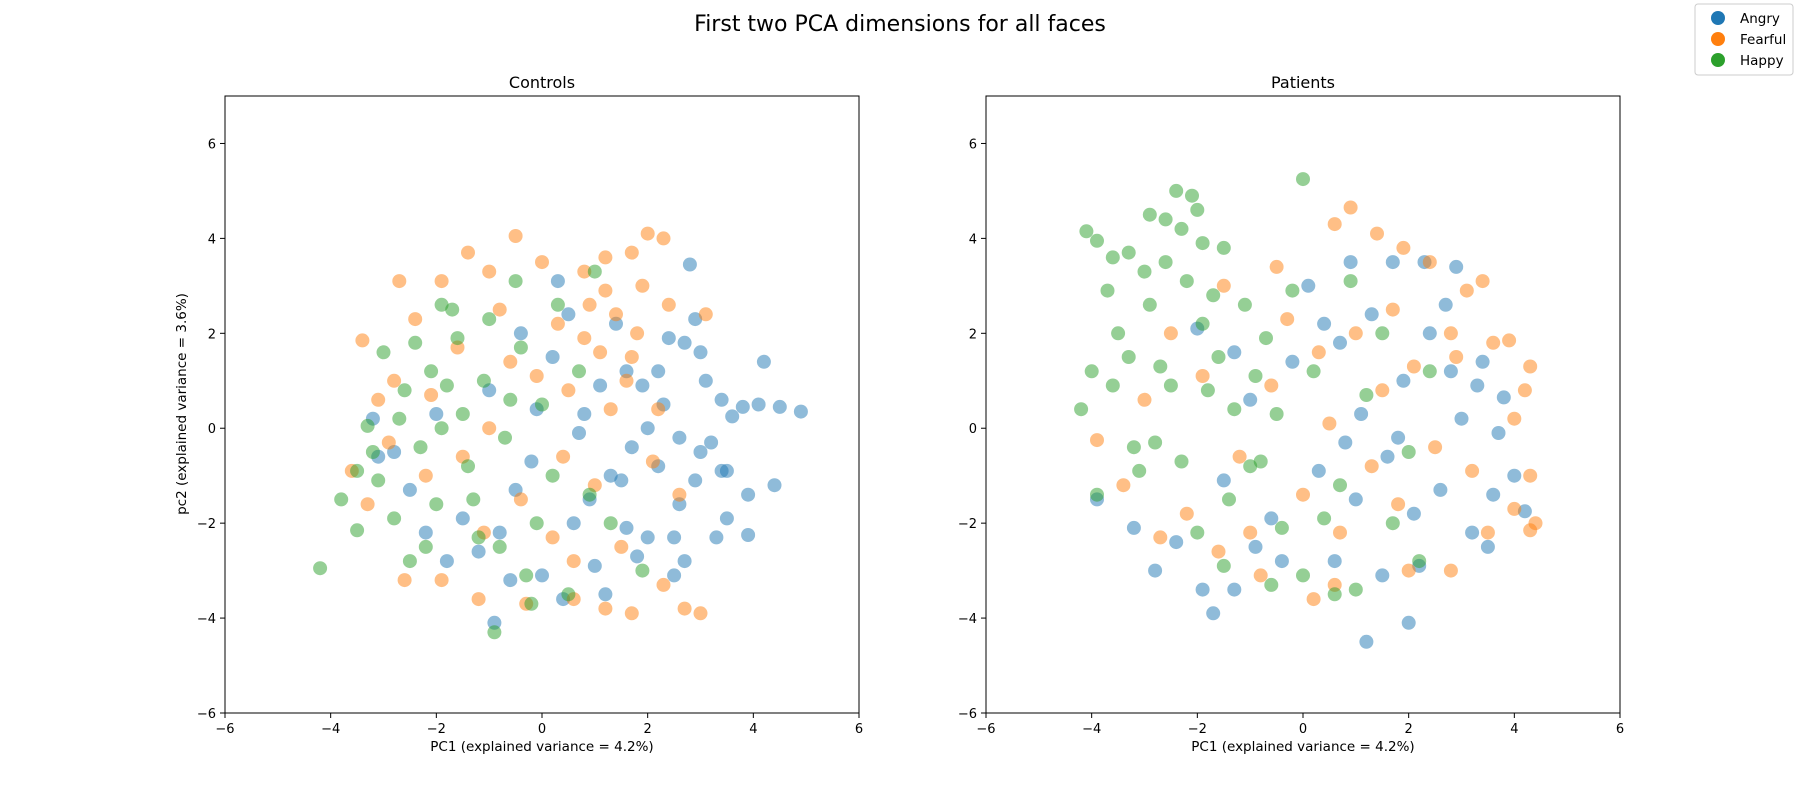 The image size is (1800, 800). Describe the element at coordinates (753, 729) in the screenshot. I see `x-tick-label: 4` at that location.